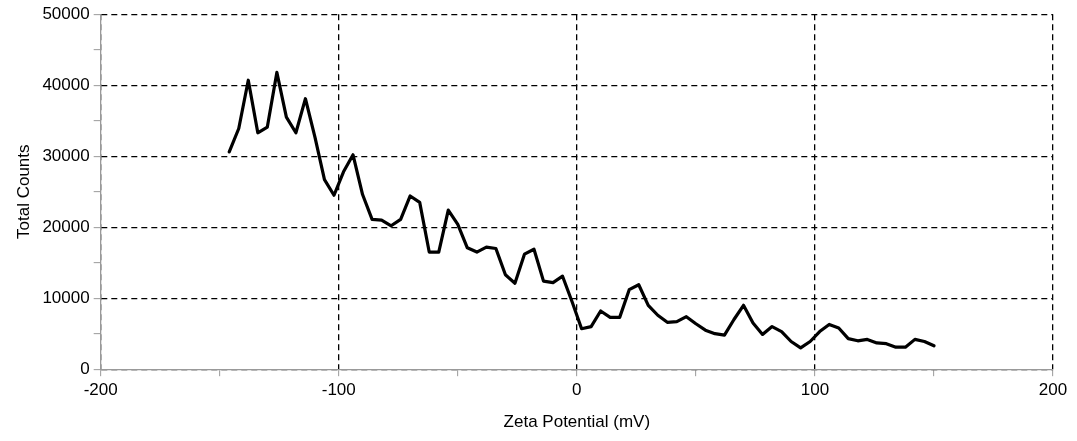 The image size is (1077, 441). Describe the element at coordinates (85, 368) in the screenshot. I see `y-tick-label: 0` at that location.